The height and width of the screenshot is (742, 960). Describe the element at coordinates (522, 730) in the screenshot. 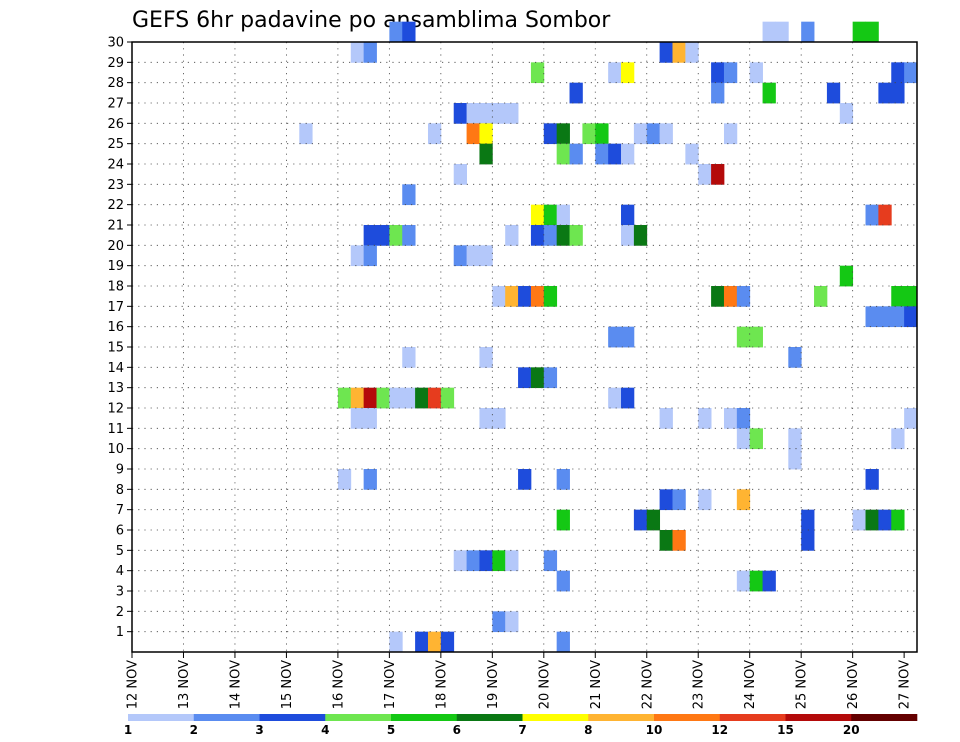

I see `colorbar-label: 7` at that location.